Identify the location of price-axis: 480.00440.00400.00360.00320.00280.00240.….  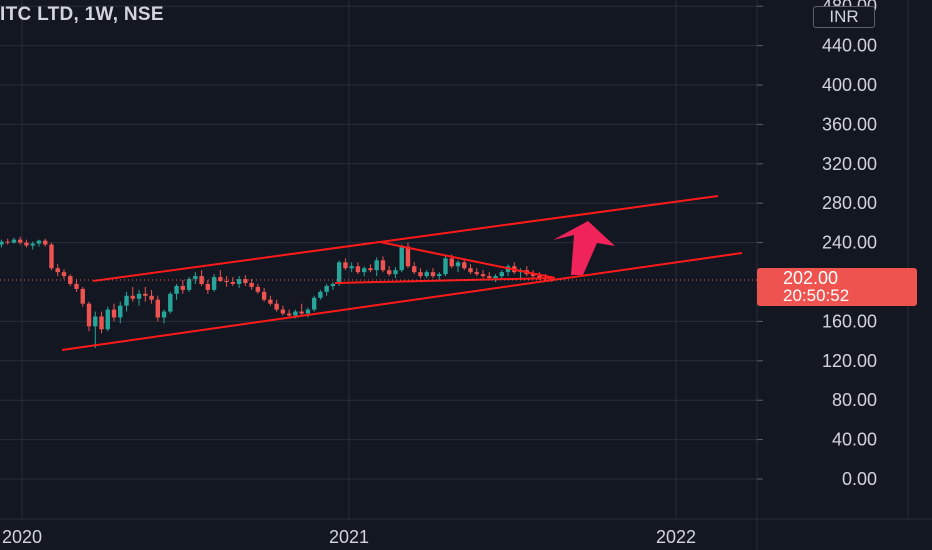
(817, 244).